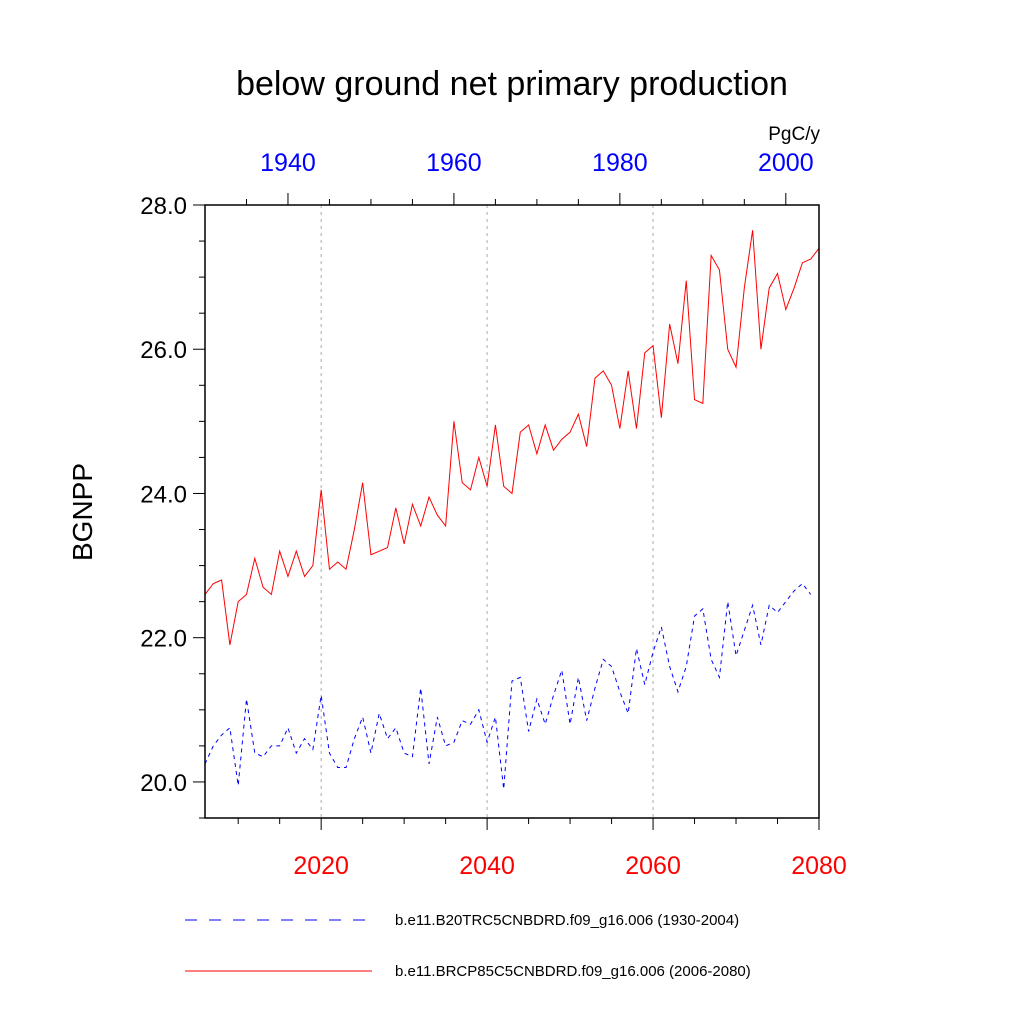 The image size is (1024, 1024). Describe the element at coordinates (794, 134) in the screenshot. I see `units-label: PgC/y` at that location.